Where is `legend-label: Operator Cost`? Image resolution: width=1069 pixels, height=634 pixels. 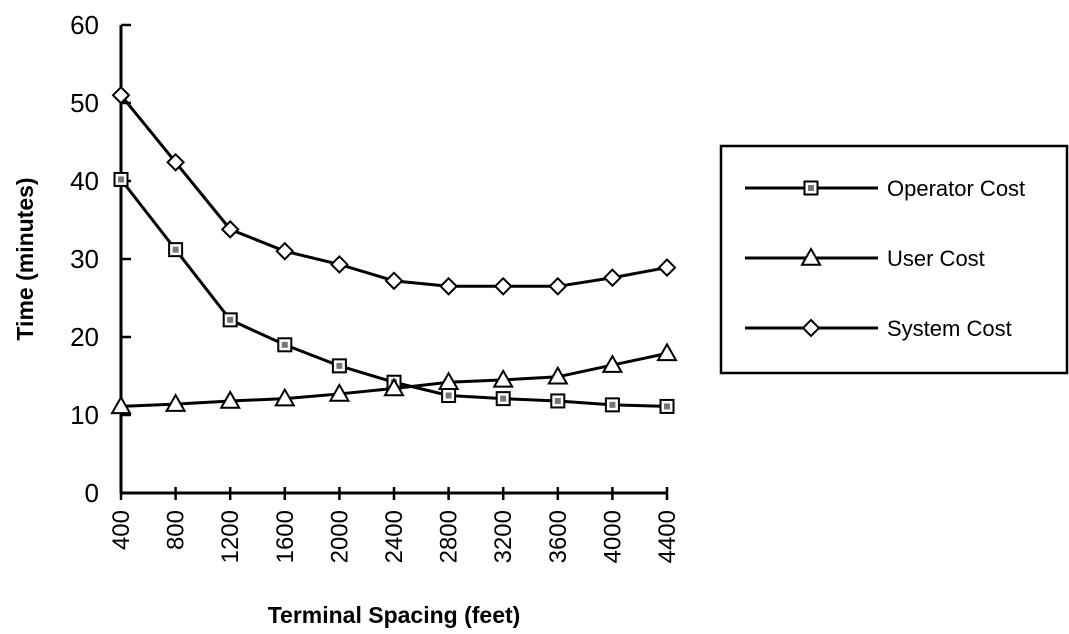 legend-label: Operator Cost is located at coordinates (956, 188).